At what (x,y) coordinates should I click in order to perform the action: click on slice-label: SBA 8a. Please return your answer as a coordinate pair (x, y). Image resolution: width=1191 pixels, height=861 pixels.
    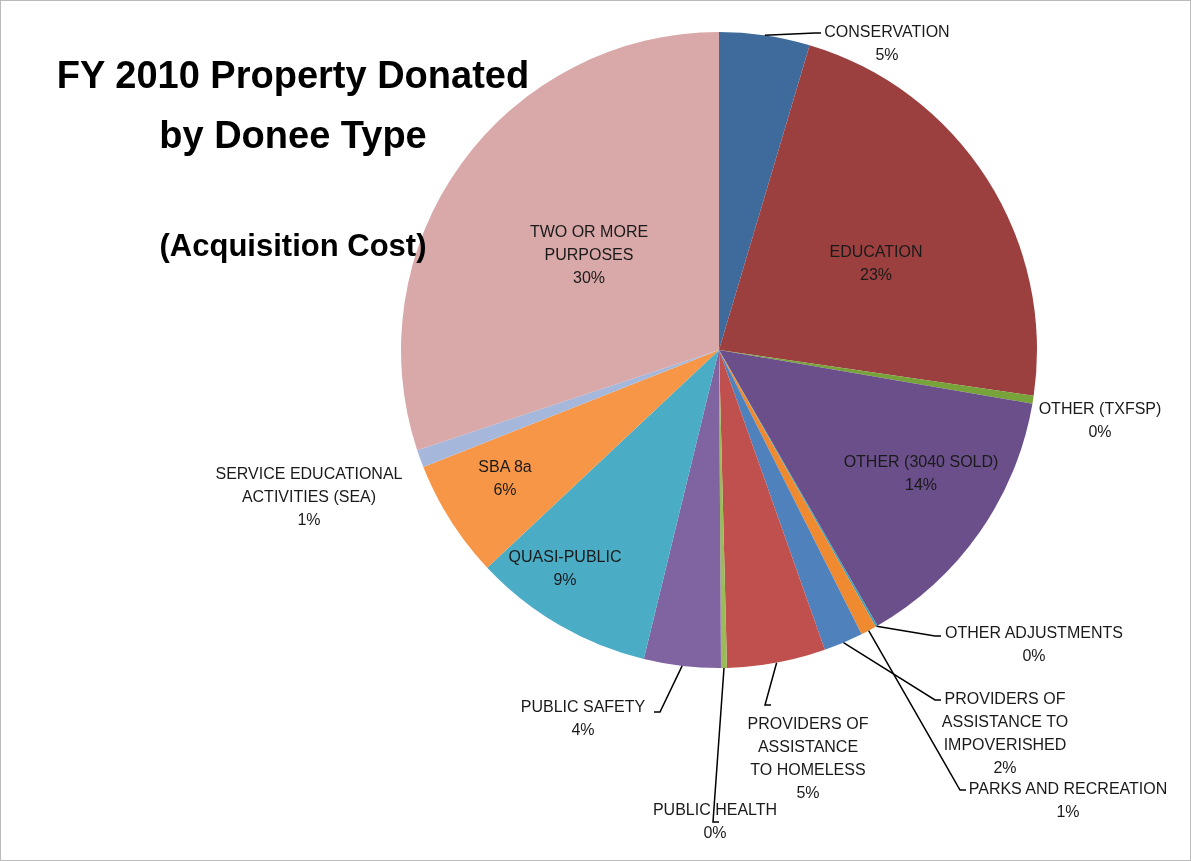
    Looking at the image, I should click on (505, 466).